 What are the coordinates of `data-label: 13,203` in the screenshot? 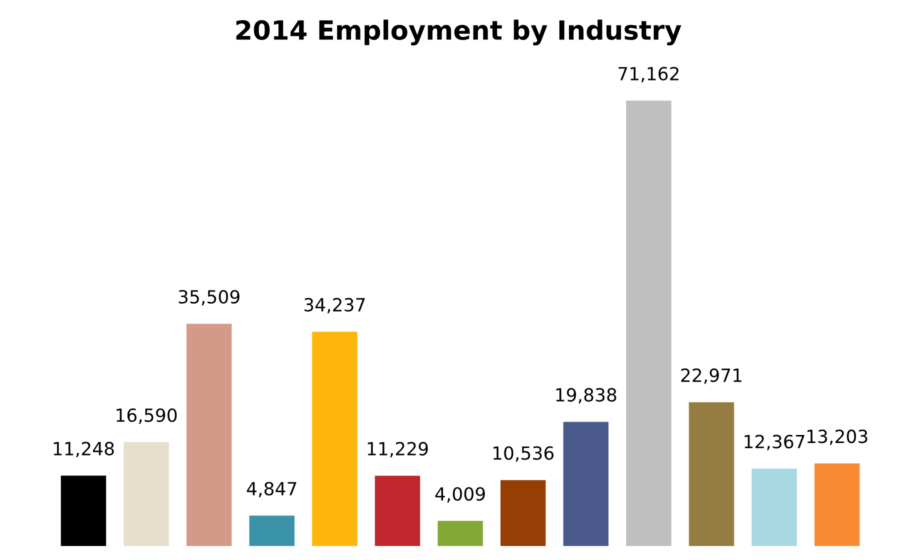 It's located at (837, 438).